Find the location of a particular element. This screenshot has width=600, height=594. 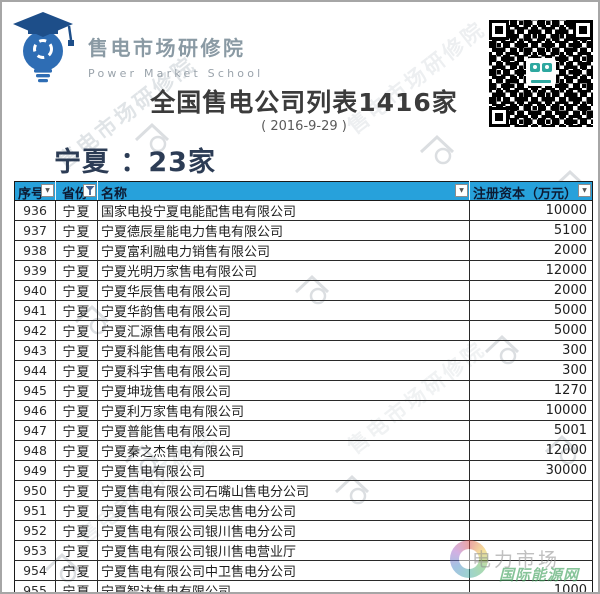

column-header-province: 省份 is located at coordinates (76, 191).